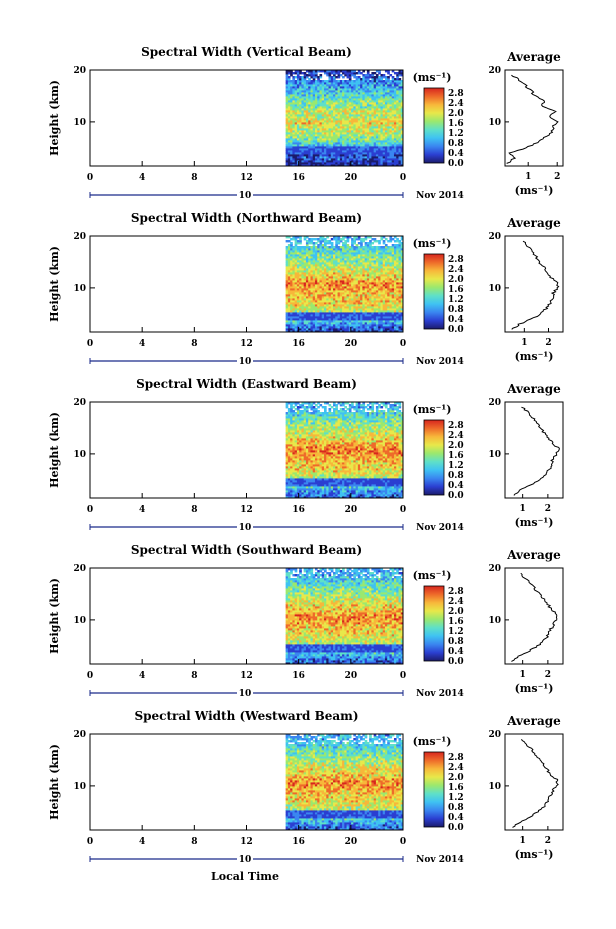 The width and height of the screenshot is (616, 929). Describe the element at coordinates (54, 284) in the screenshot. I see `y-axis-label: Height (km)` at that location.